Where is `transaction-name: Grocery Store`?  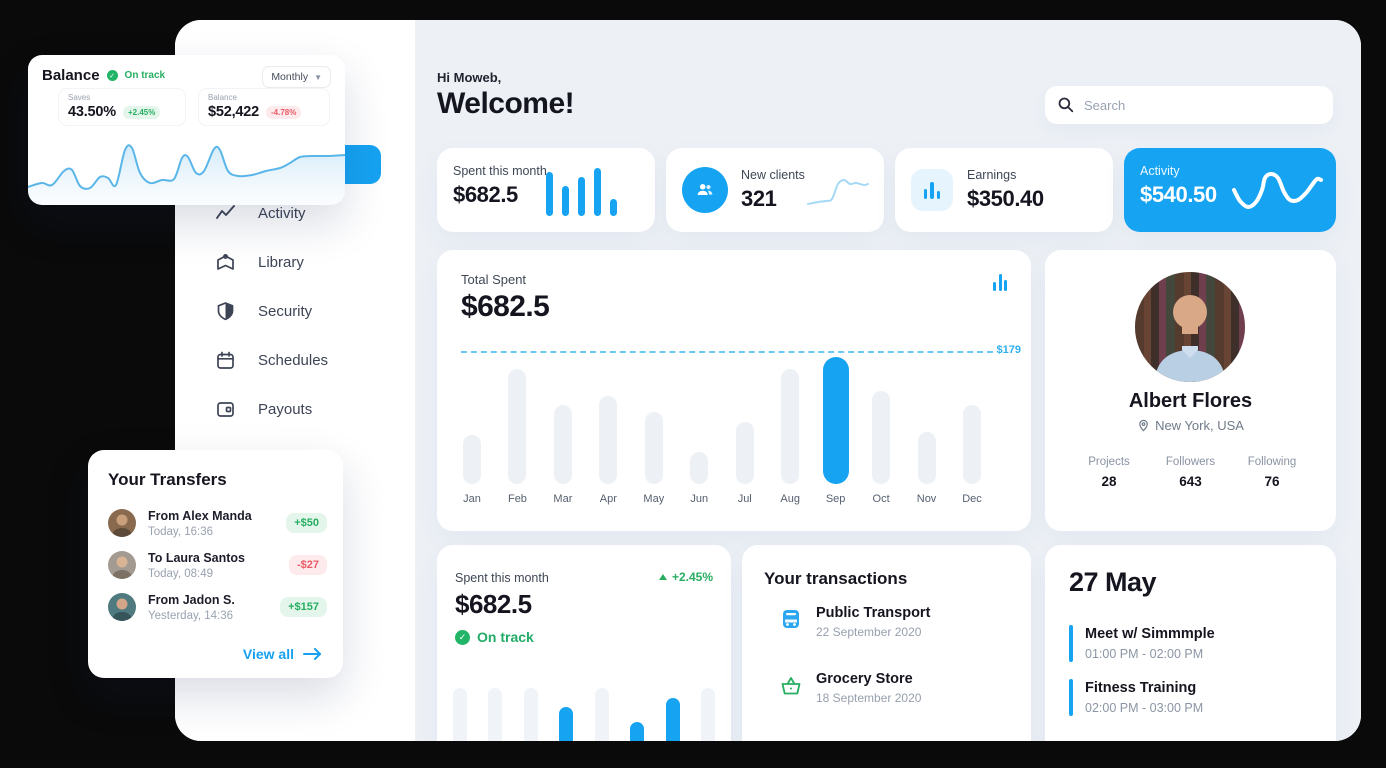 transaction-name: Grocery Store is located at coordinates (864, 679).